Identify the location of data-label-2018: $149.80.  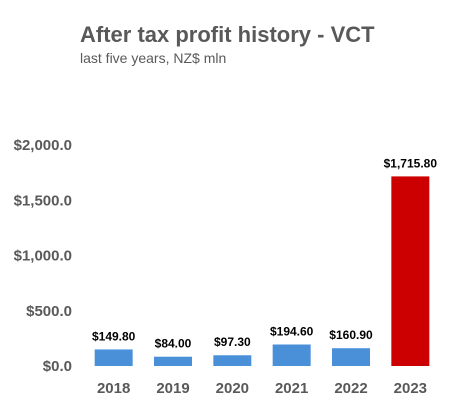
(114, 336).